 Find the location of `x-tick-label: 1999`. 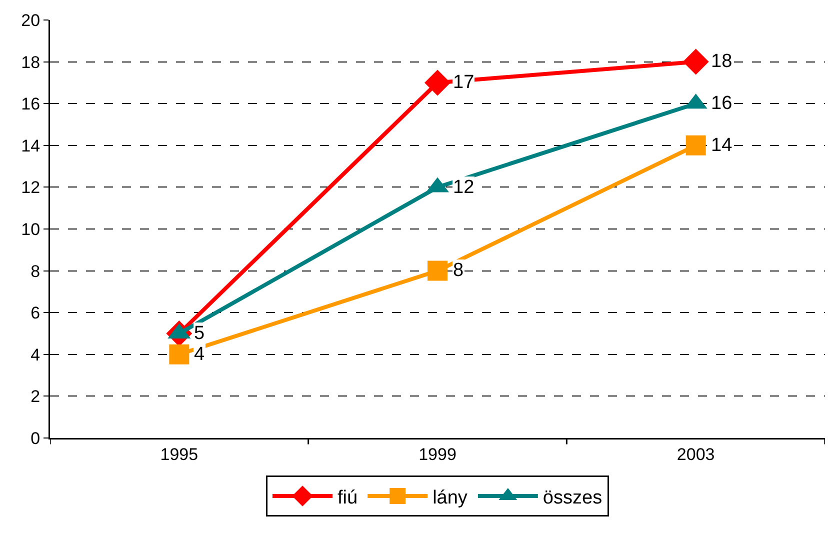

x-tick-label: 1999 is located at coordinates (437, 454).